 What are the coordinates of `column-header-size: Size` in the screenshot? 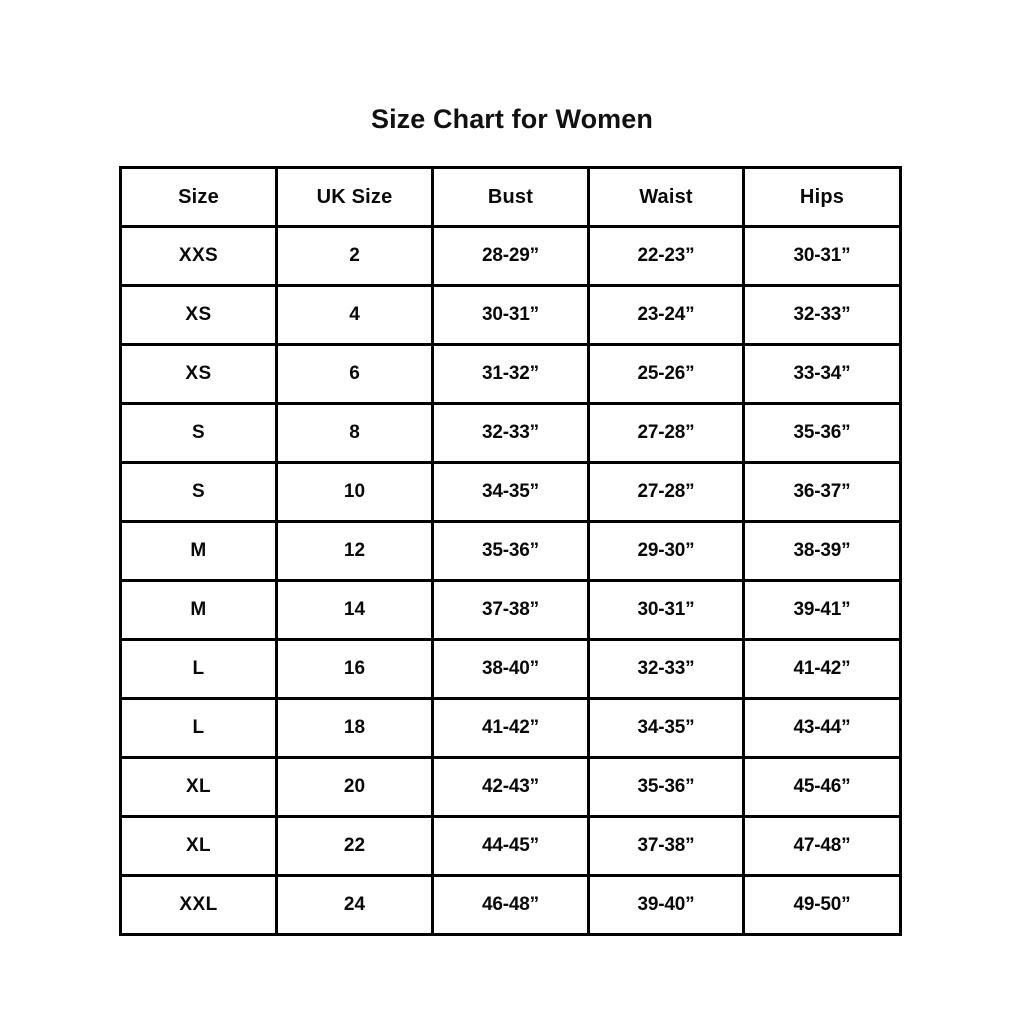 It's located at (198, 197).